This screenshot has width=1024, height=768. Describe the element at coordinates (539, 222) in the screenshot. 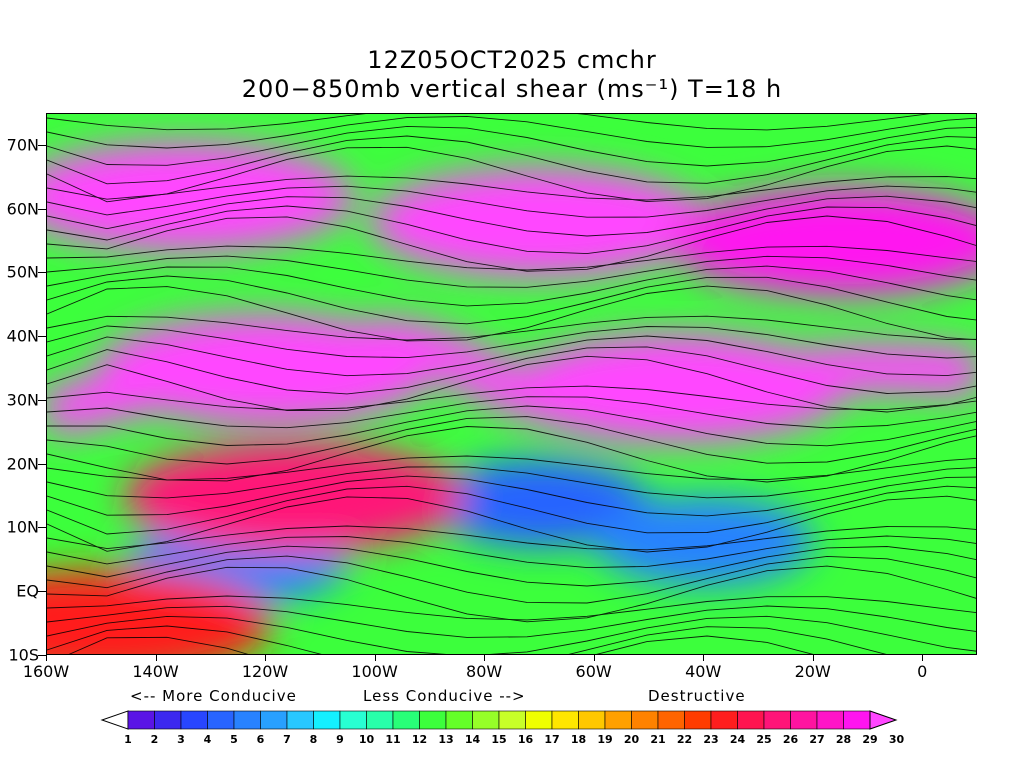

I see `shear-region-hudson-jet` at that location.